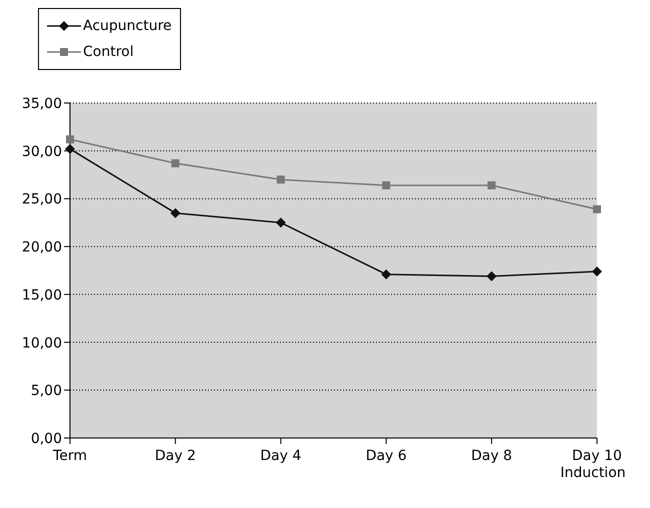 Image resolution: width=650 pixels, height=508 pixels. What do you see at coordinates (108, 52) in the screenshot?
I see `legend-label: Control` at bounding box center [108, 52].